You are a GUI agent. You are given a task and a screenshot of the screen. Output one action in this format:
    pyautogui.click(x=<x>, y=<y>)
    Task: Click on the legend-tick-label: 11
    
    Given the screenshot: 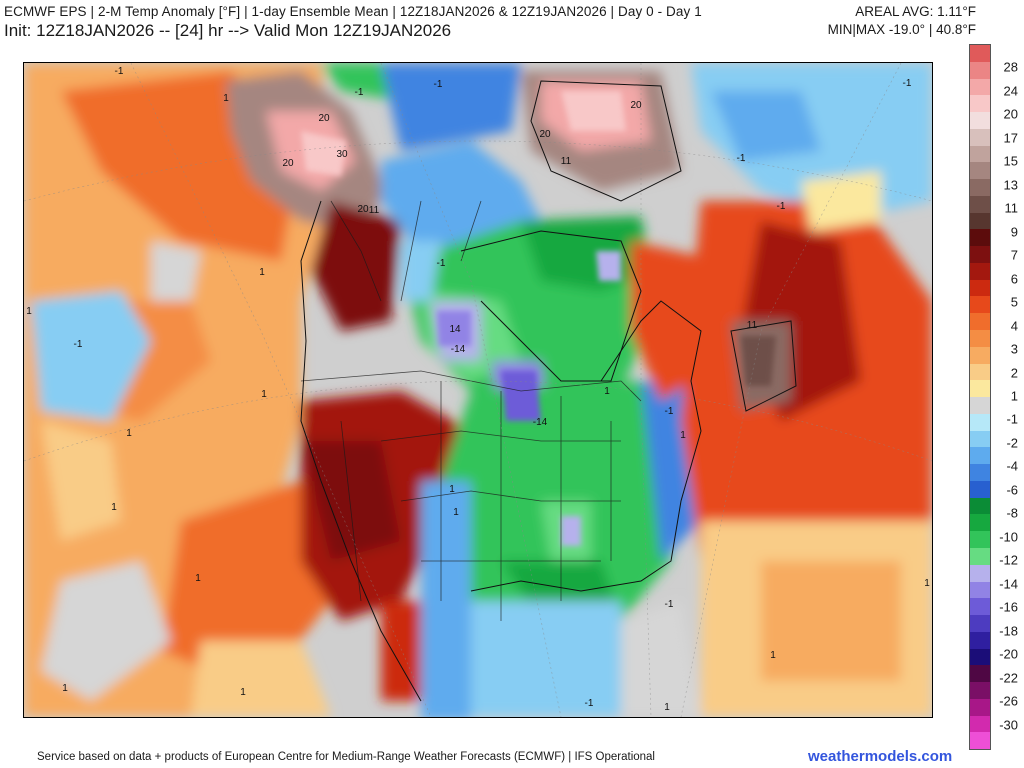 What is the action you would take?
    pyautogui.click(x=1011, y=208)
    